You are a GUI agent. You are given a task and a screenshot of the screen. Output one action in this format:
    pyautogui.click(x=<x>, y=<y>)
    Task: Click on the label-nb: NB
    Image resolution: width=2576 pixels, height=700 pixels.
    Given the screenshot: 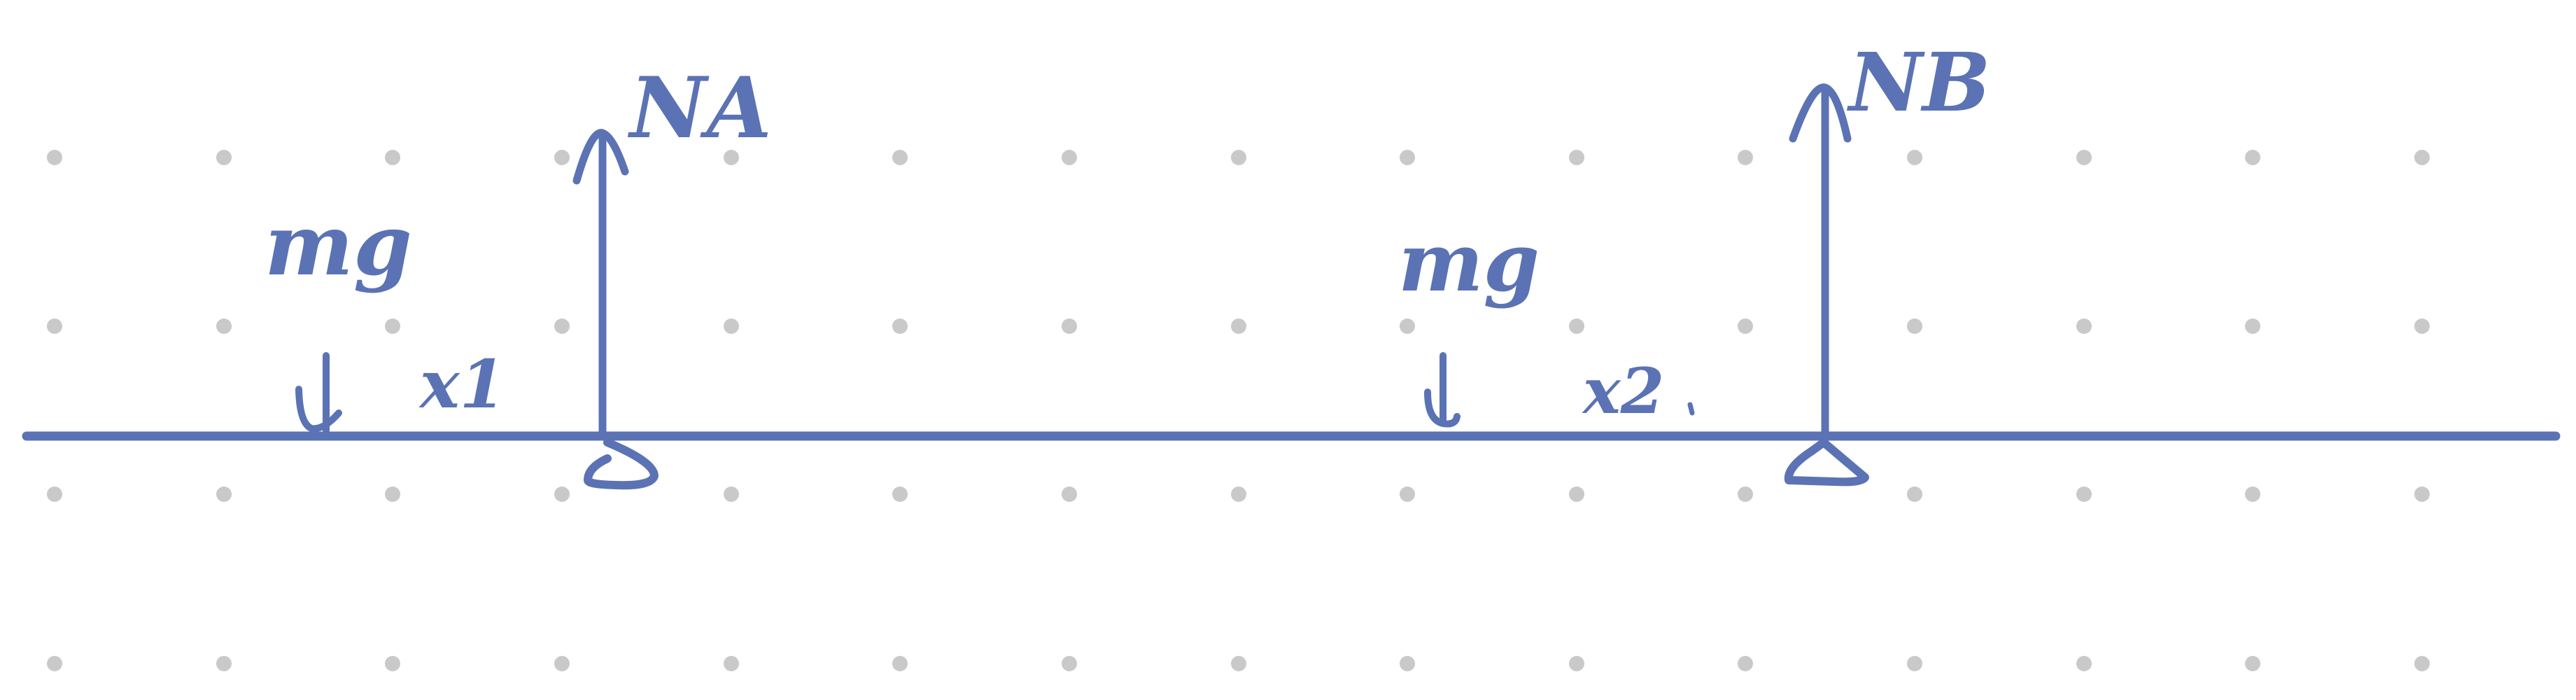 What is the action you would take?
    pyautogui.click(x=1918, y=83)
    